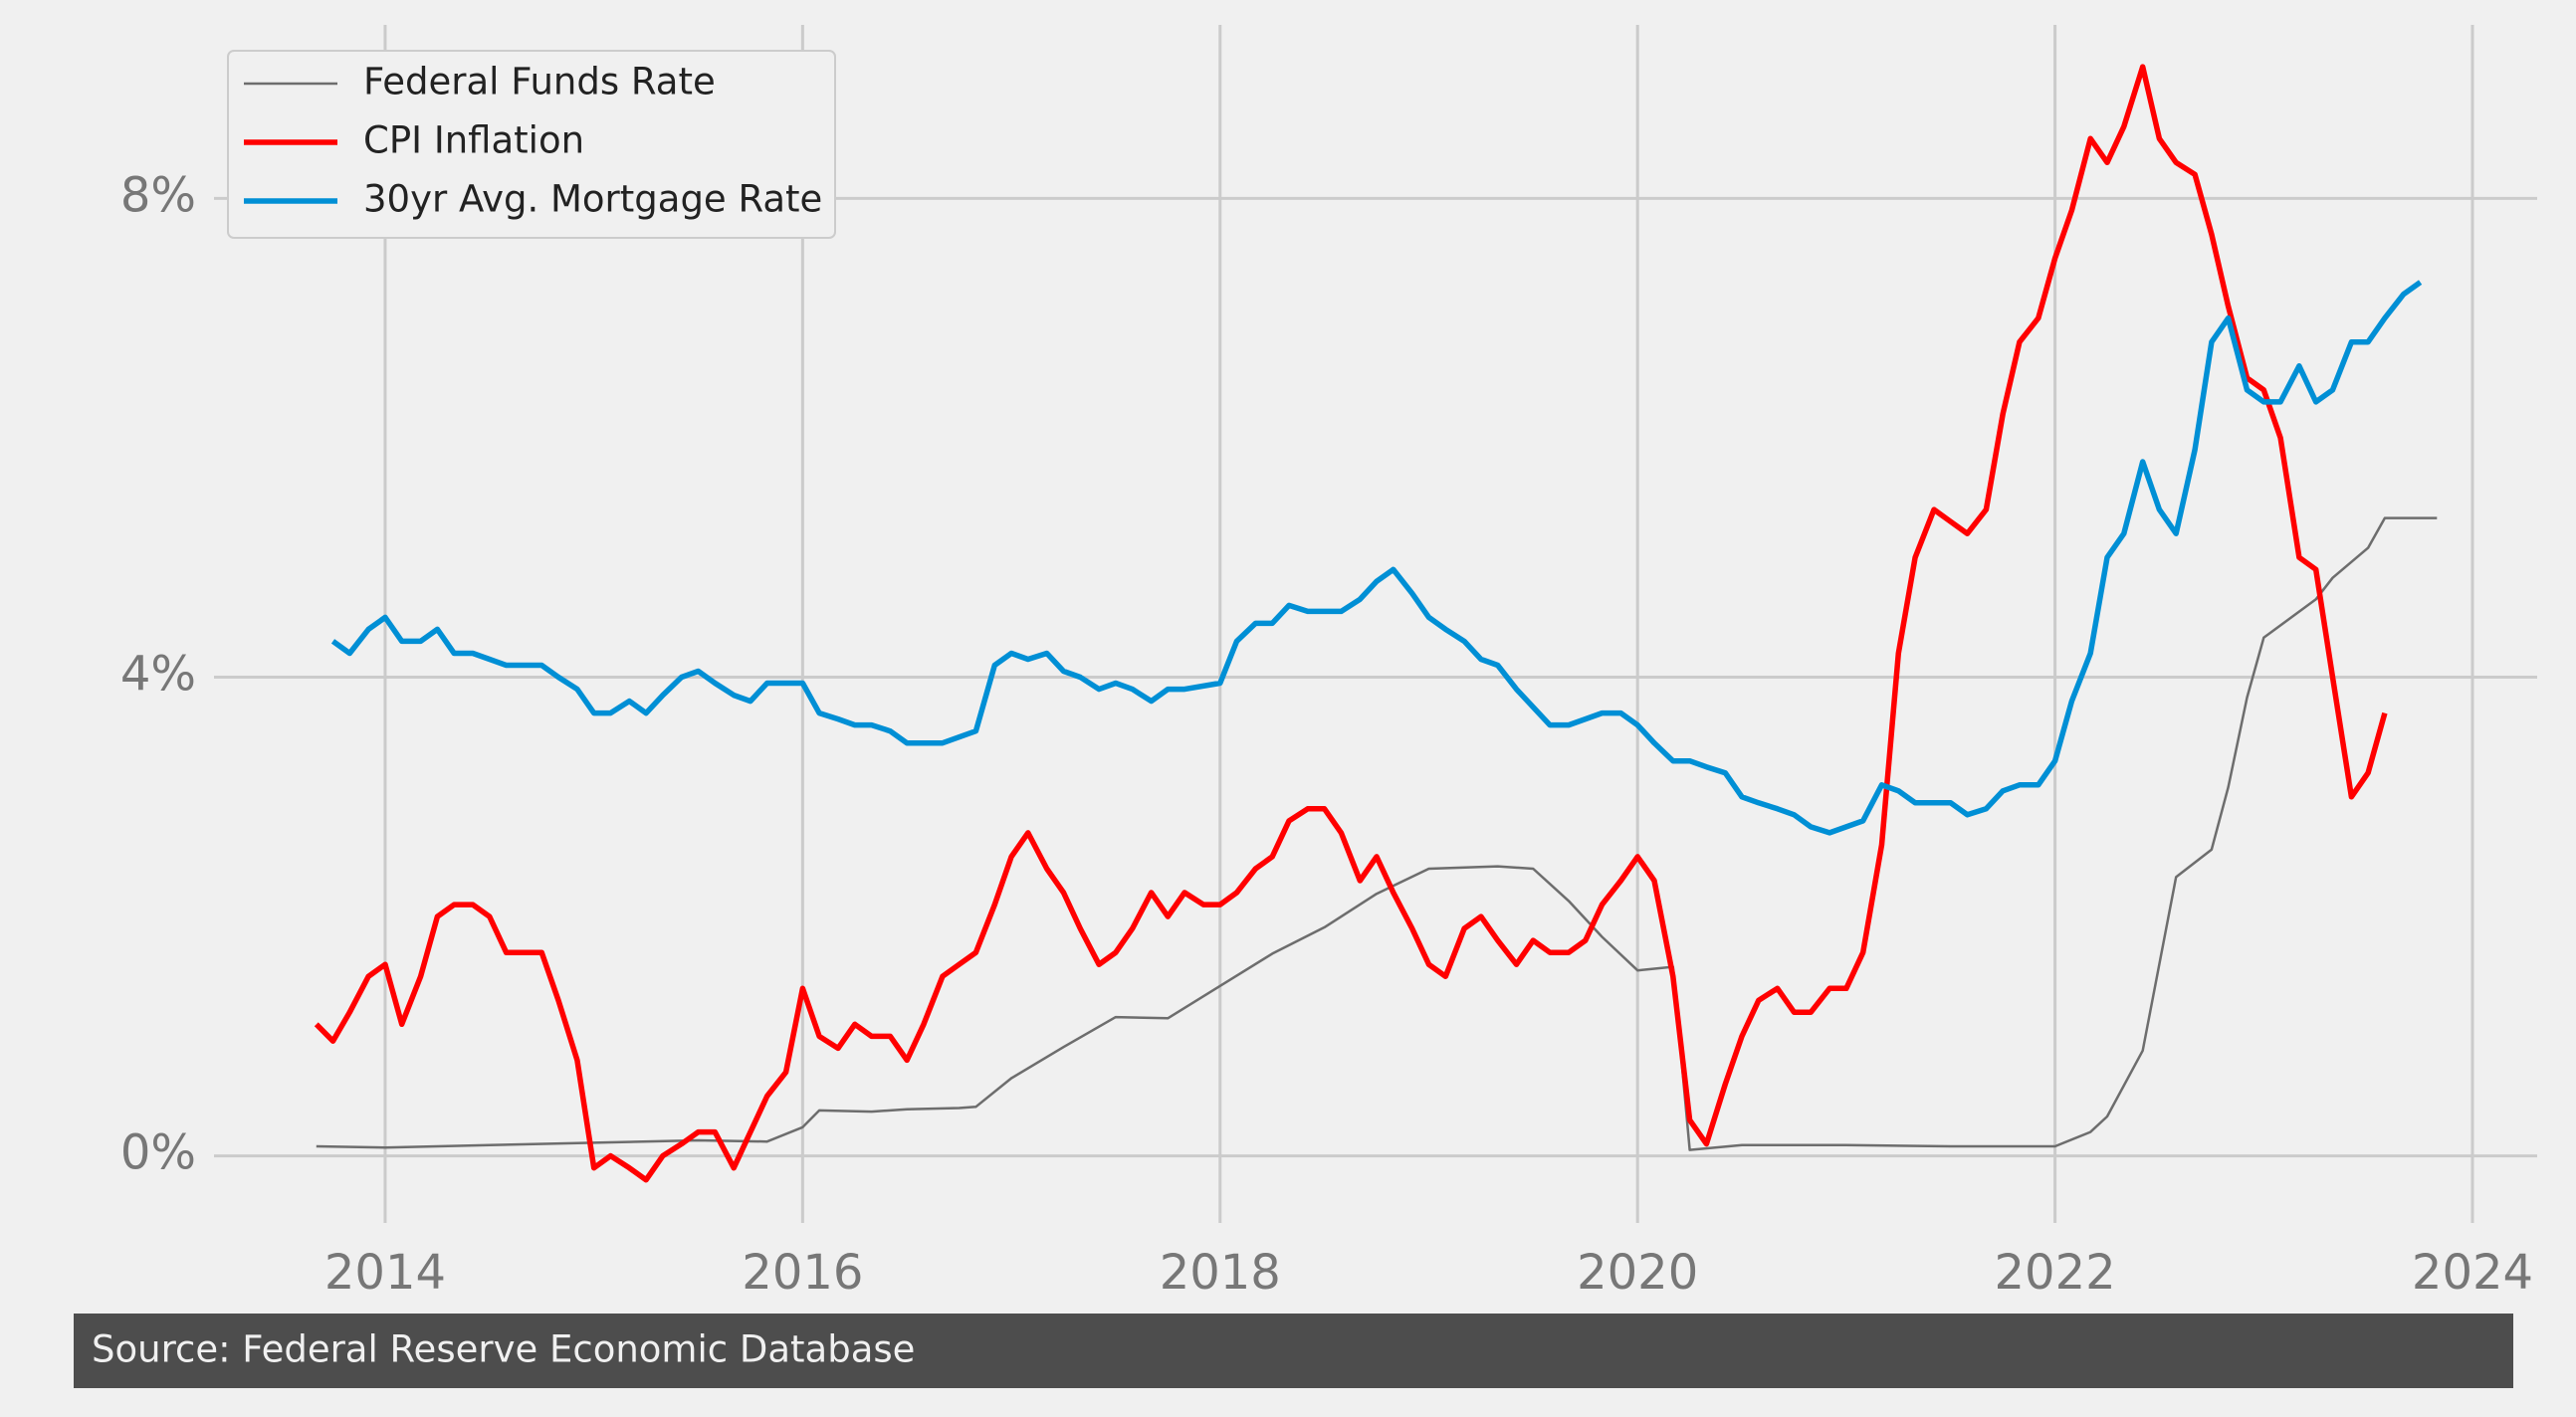 The height and width of the screenshot is (1417, 2576). I want to click on x-tick-label: 2014, so click(385, 1273).